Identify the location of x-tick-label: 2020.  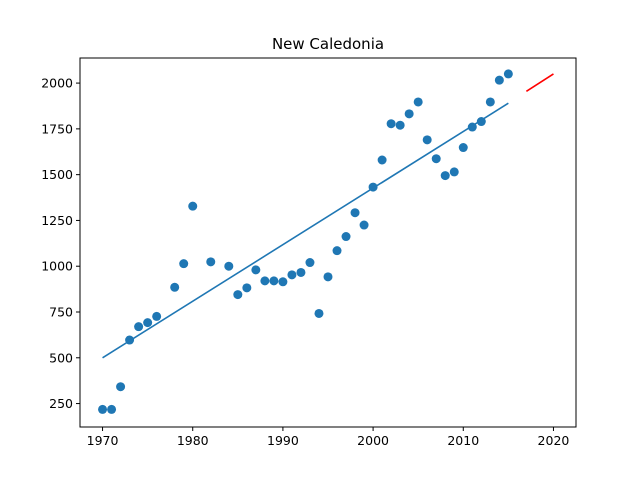
(554, 440).